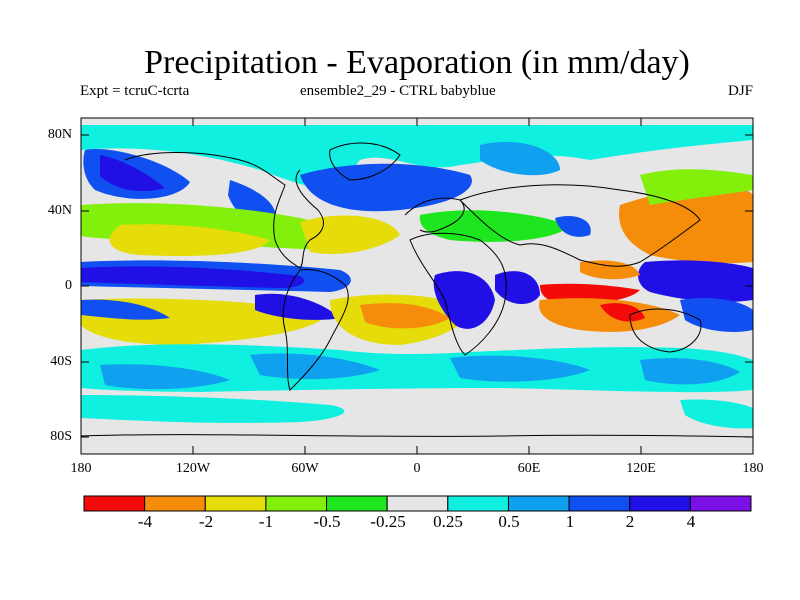  Describe the element at coordinates (398, 91) in the screenshot. I see `ensemble-label: ensemble2_29 - CTRL babyblue` at that location.